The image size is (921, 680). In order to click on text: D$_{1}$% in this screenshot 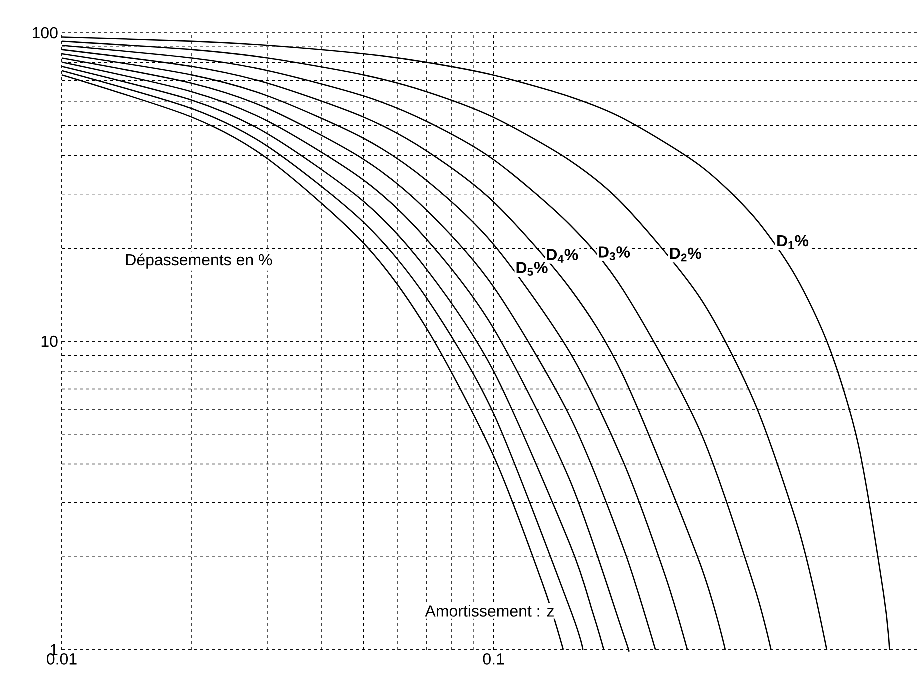, I will do `click(793, 242)`.